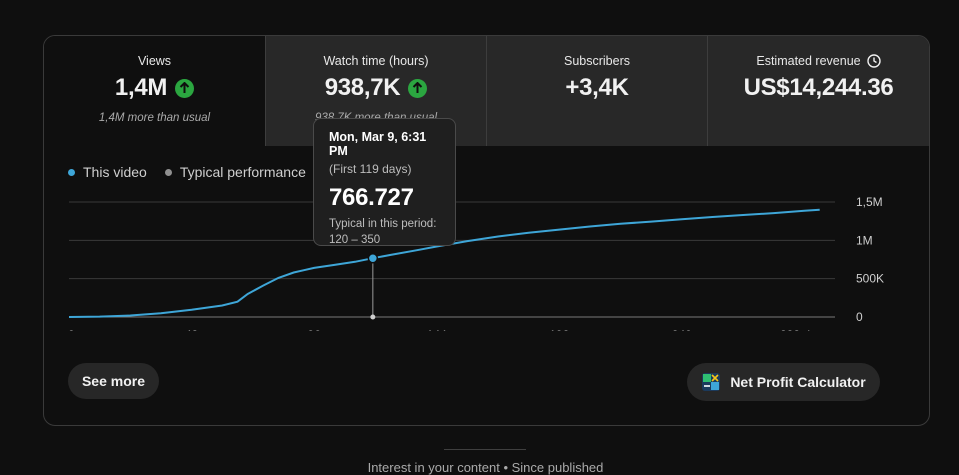  What do you see at coordinates (559, 329) in the screenshot?
I see `x-tick-label: 192` at bounding box center [559, 329].